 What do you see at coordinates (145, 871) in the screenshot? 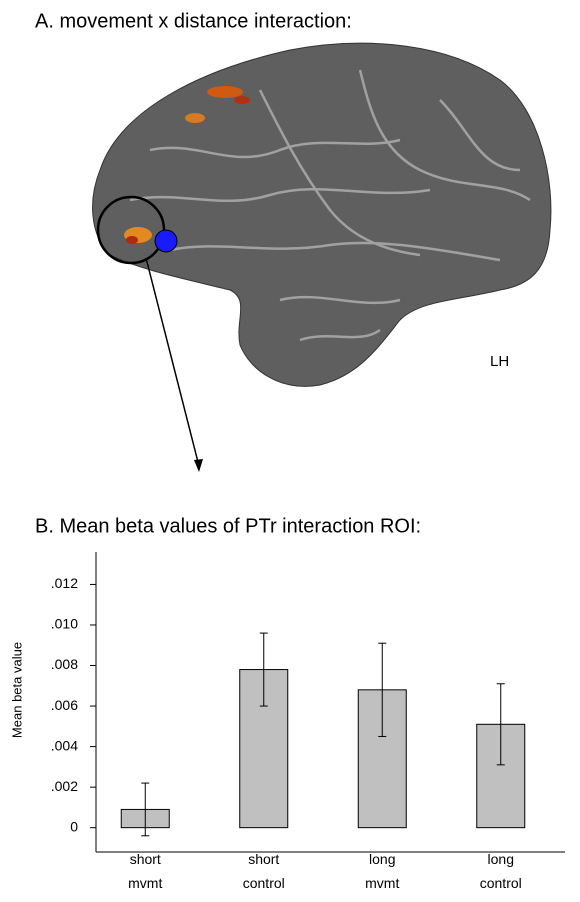
I see `x-tick-label: short mvmt` at bounding box center [145, 871].